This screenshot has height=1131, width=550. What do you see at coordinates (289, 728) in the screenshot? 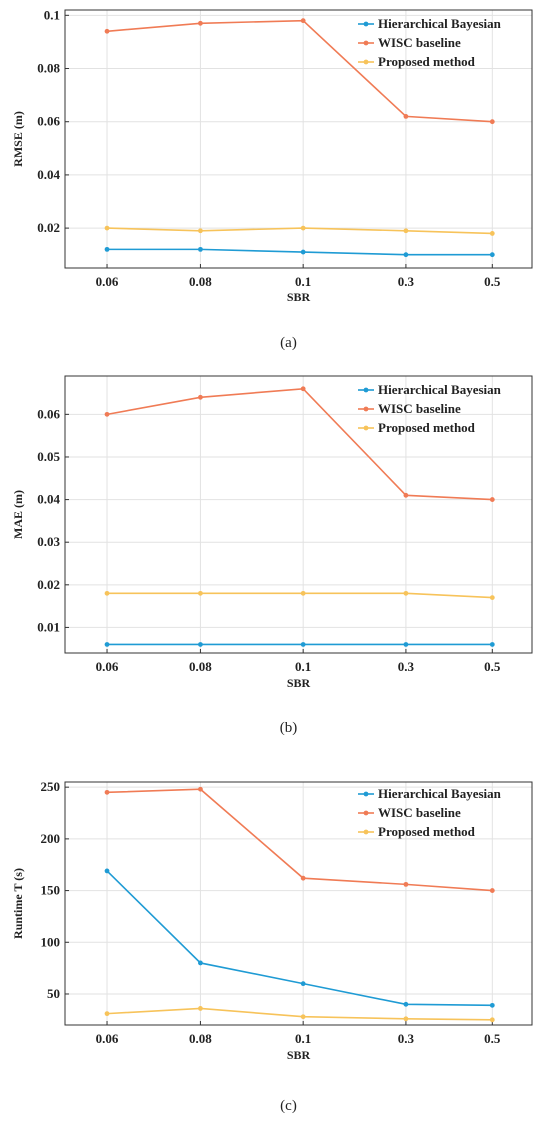
I see `panel-caption: (b)` at bounding box center [289, 728].